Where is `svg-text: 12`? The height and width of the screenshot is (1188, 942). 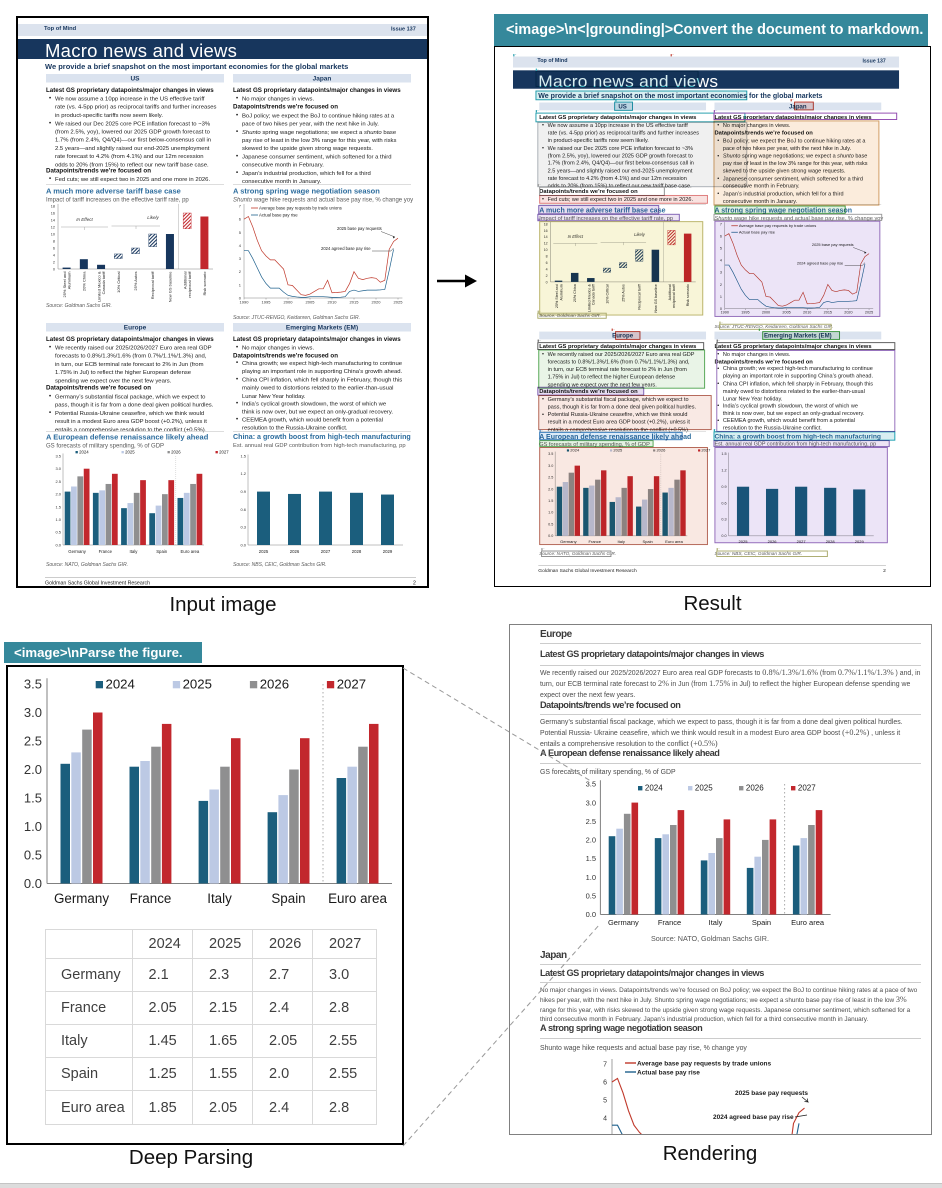 svg-text: 12 is located at coordinates (53, 228).